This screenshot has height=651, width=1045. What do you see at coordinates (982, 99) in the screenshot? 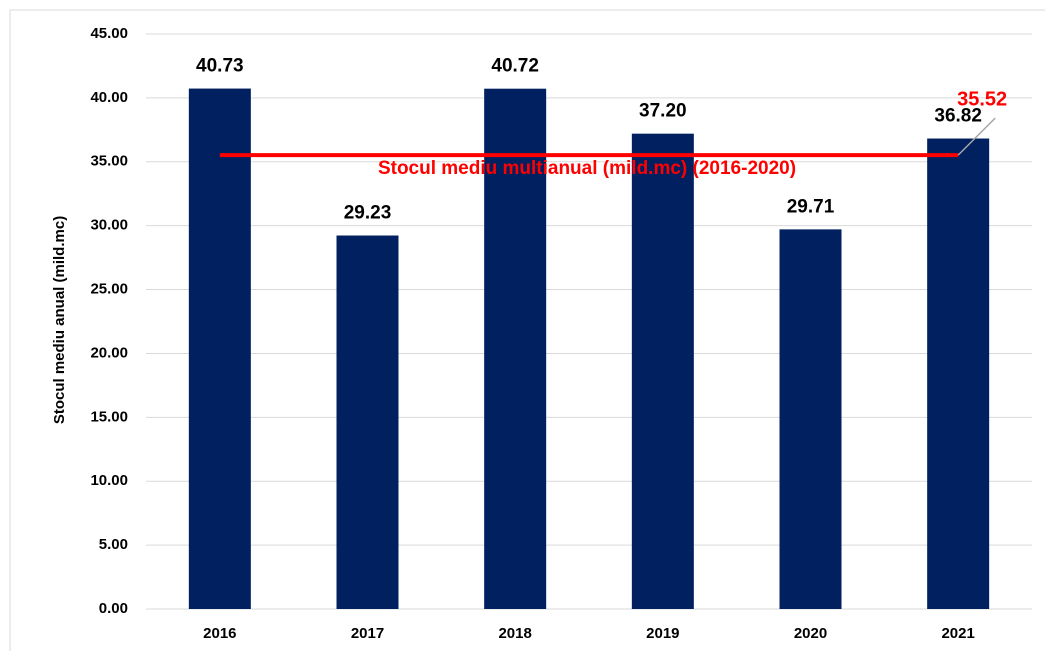
I see `reference-value-label: 35.52` at bounding box center [982, 99].